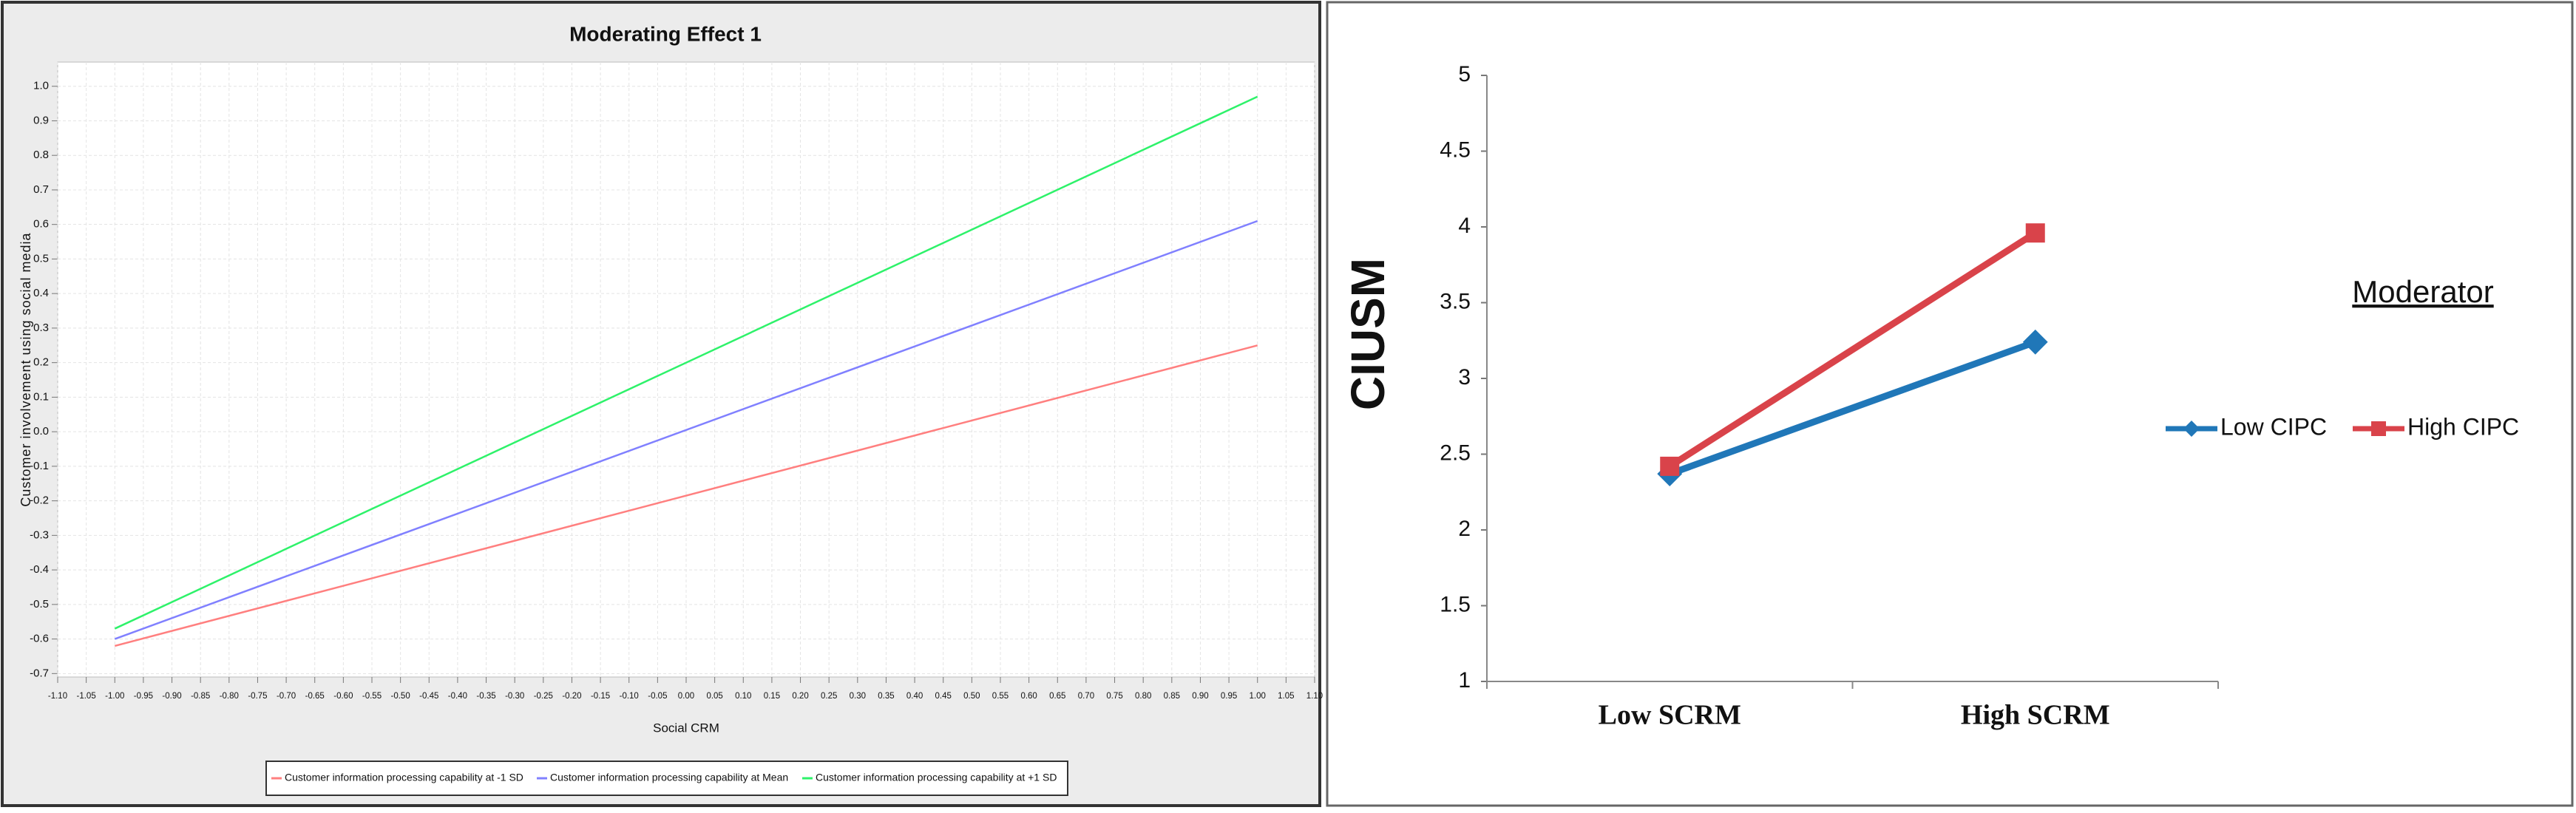 The image size is (2576, 813). I want to click on x-tick-label: Low SCRM, so click(1670, 716).